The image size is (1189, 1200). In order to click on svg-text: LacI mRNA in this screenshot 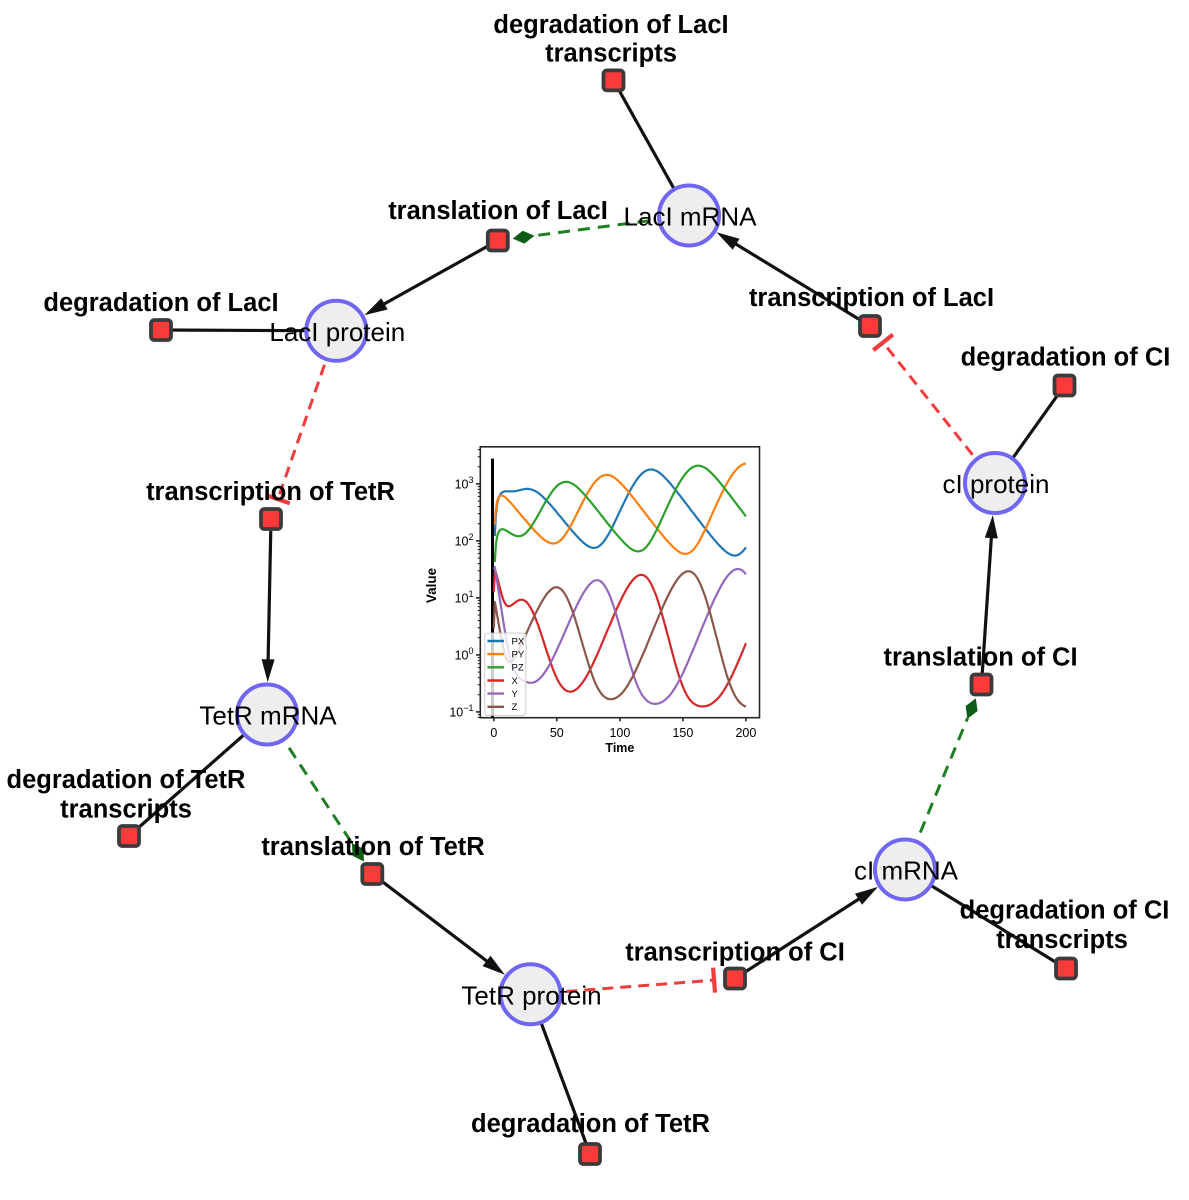, I will do `click(691, 217)`.